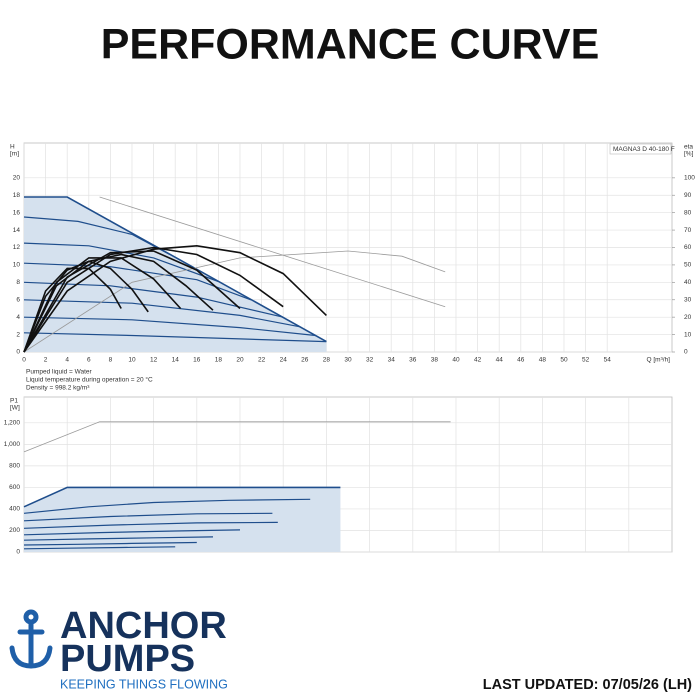 Image resolution: width=700 pixels, height=700 pixels. Describe the element at coordinates (586, 360) in the screenshot. I see `x-tick-label: 52` at that location.